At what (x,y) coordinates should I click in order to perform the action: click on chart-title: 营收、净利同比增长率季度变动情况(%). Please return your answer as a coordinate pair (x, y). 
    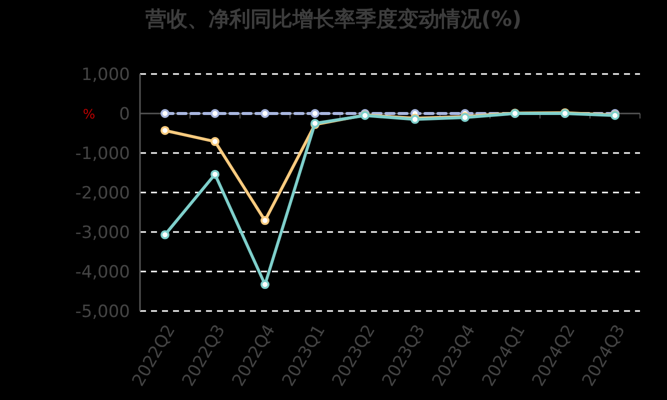
    Looking at the image, I should click on (333, 19).